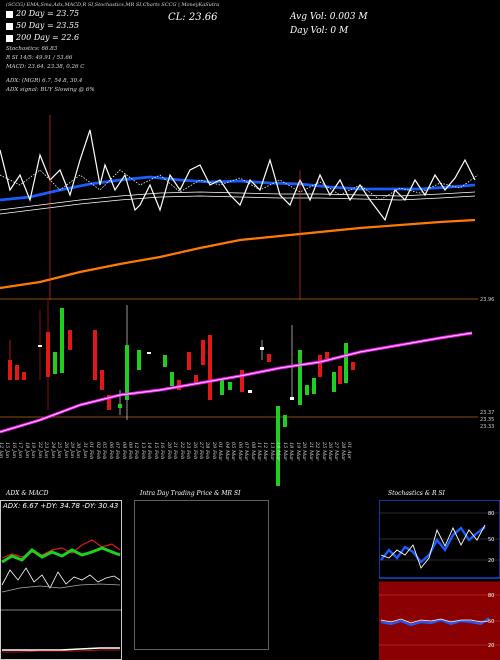  I want to click on adx-signal: ADX signal: BUY Slowing @ 6%, so click(50, 90).